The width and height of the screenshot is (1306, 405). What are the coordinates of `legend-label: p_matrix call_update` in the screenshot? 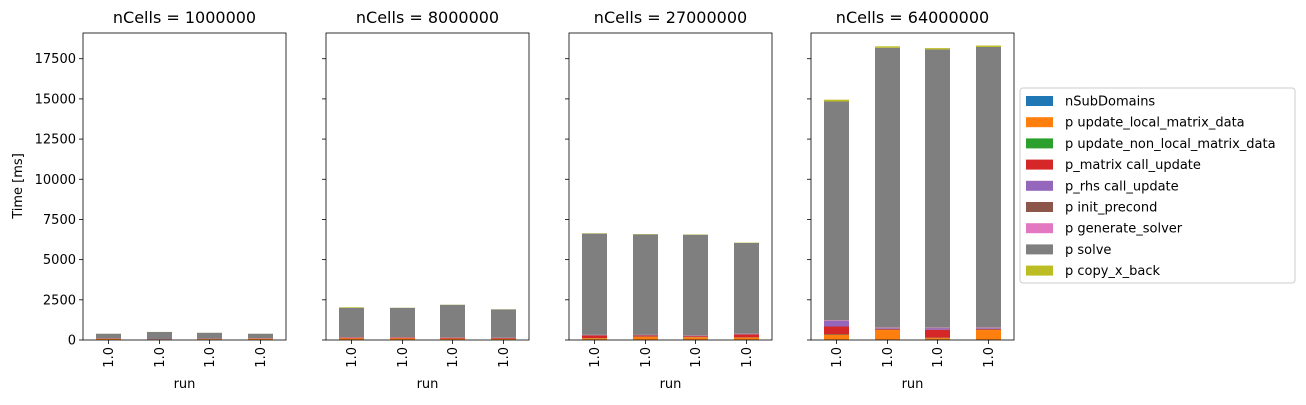 It's located at (1133, 165).